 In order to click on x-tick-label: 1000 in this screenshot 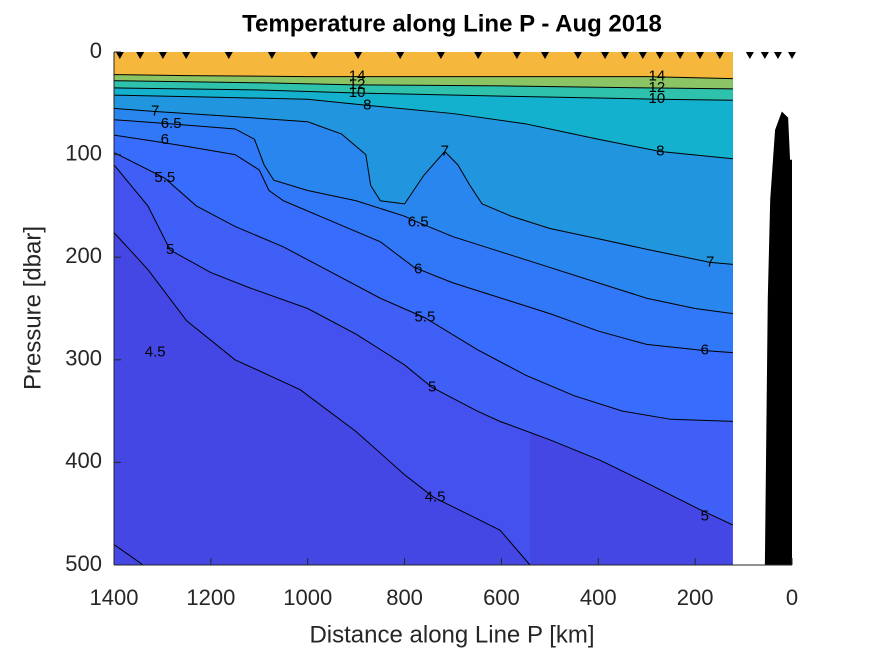, I will do `click(307, 597)`.